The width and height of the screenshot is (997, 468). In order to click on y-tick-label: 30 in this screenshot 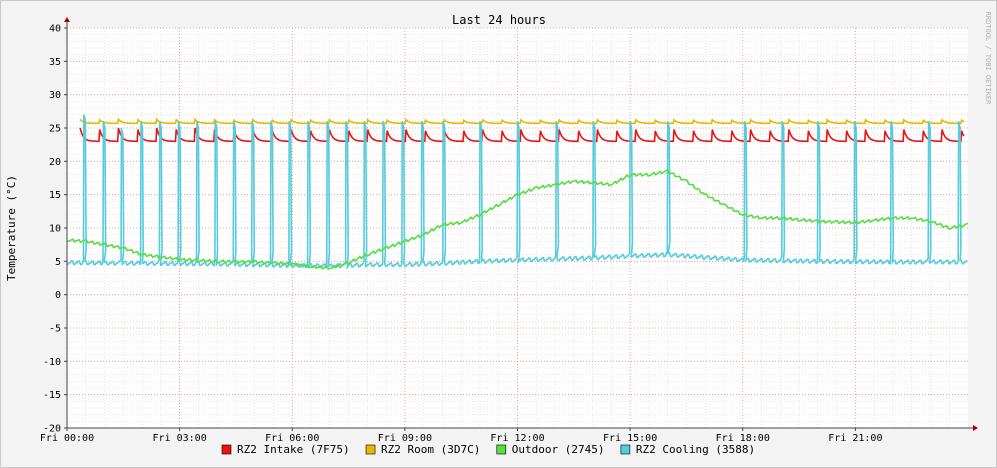, I will do `click(55, 95)`.